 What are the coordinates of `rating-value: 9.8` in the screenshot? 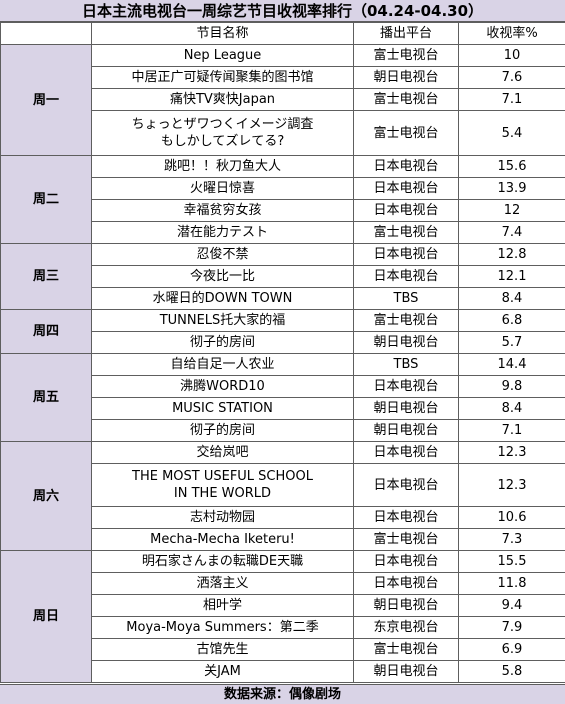 It's located at (511, 386).